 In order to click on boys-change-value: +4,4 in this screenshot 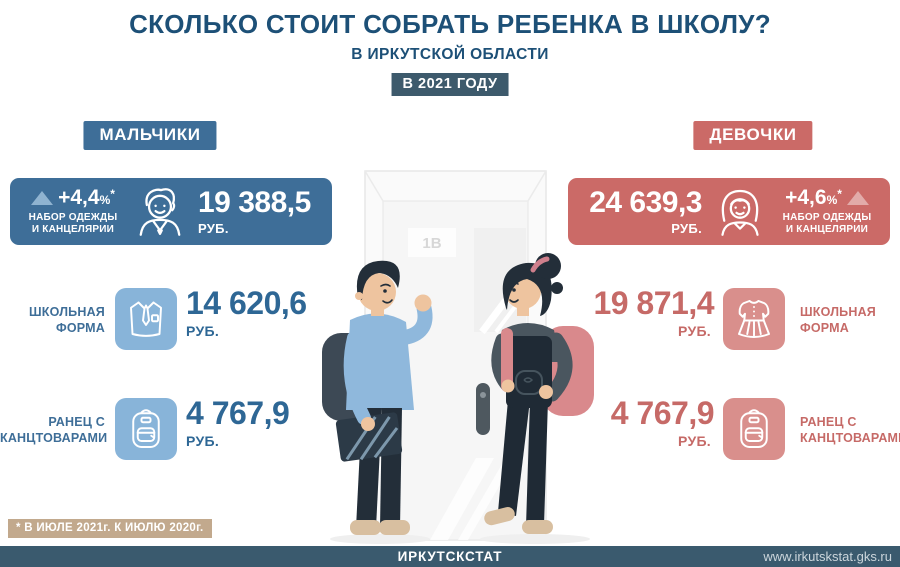, I will do `click(79, 197)`.